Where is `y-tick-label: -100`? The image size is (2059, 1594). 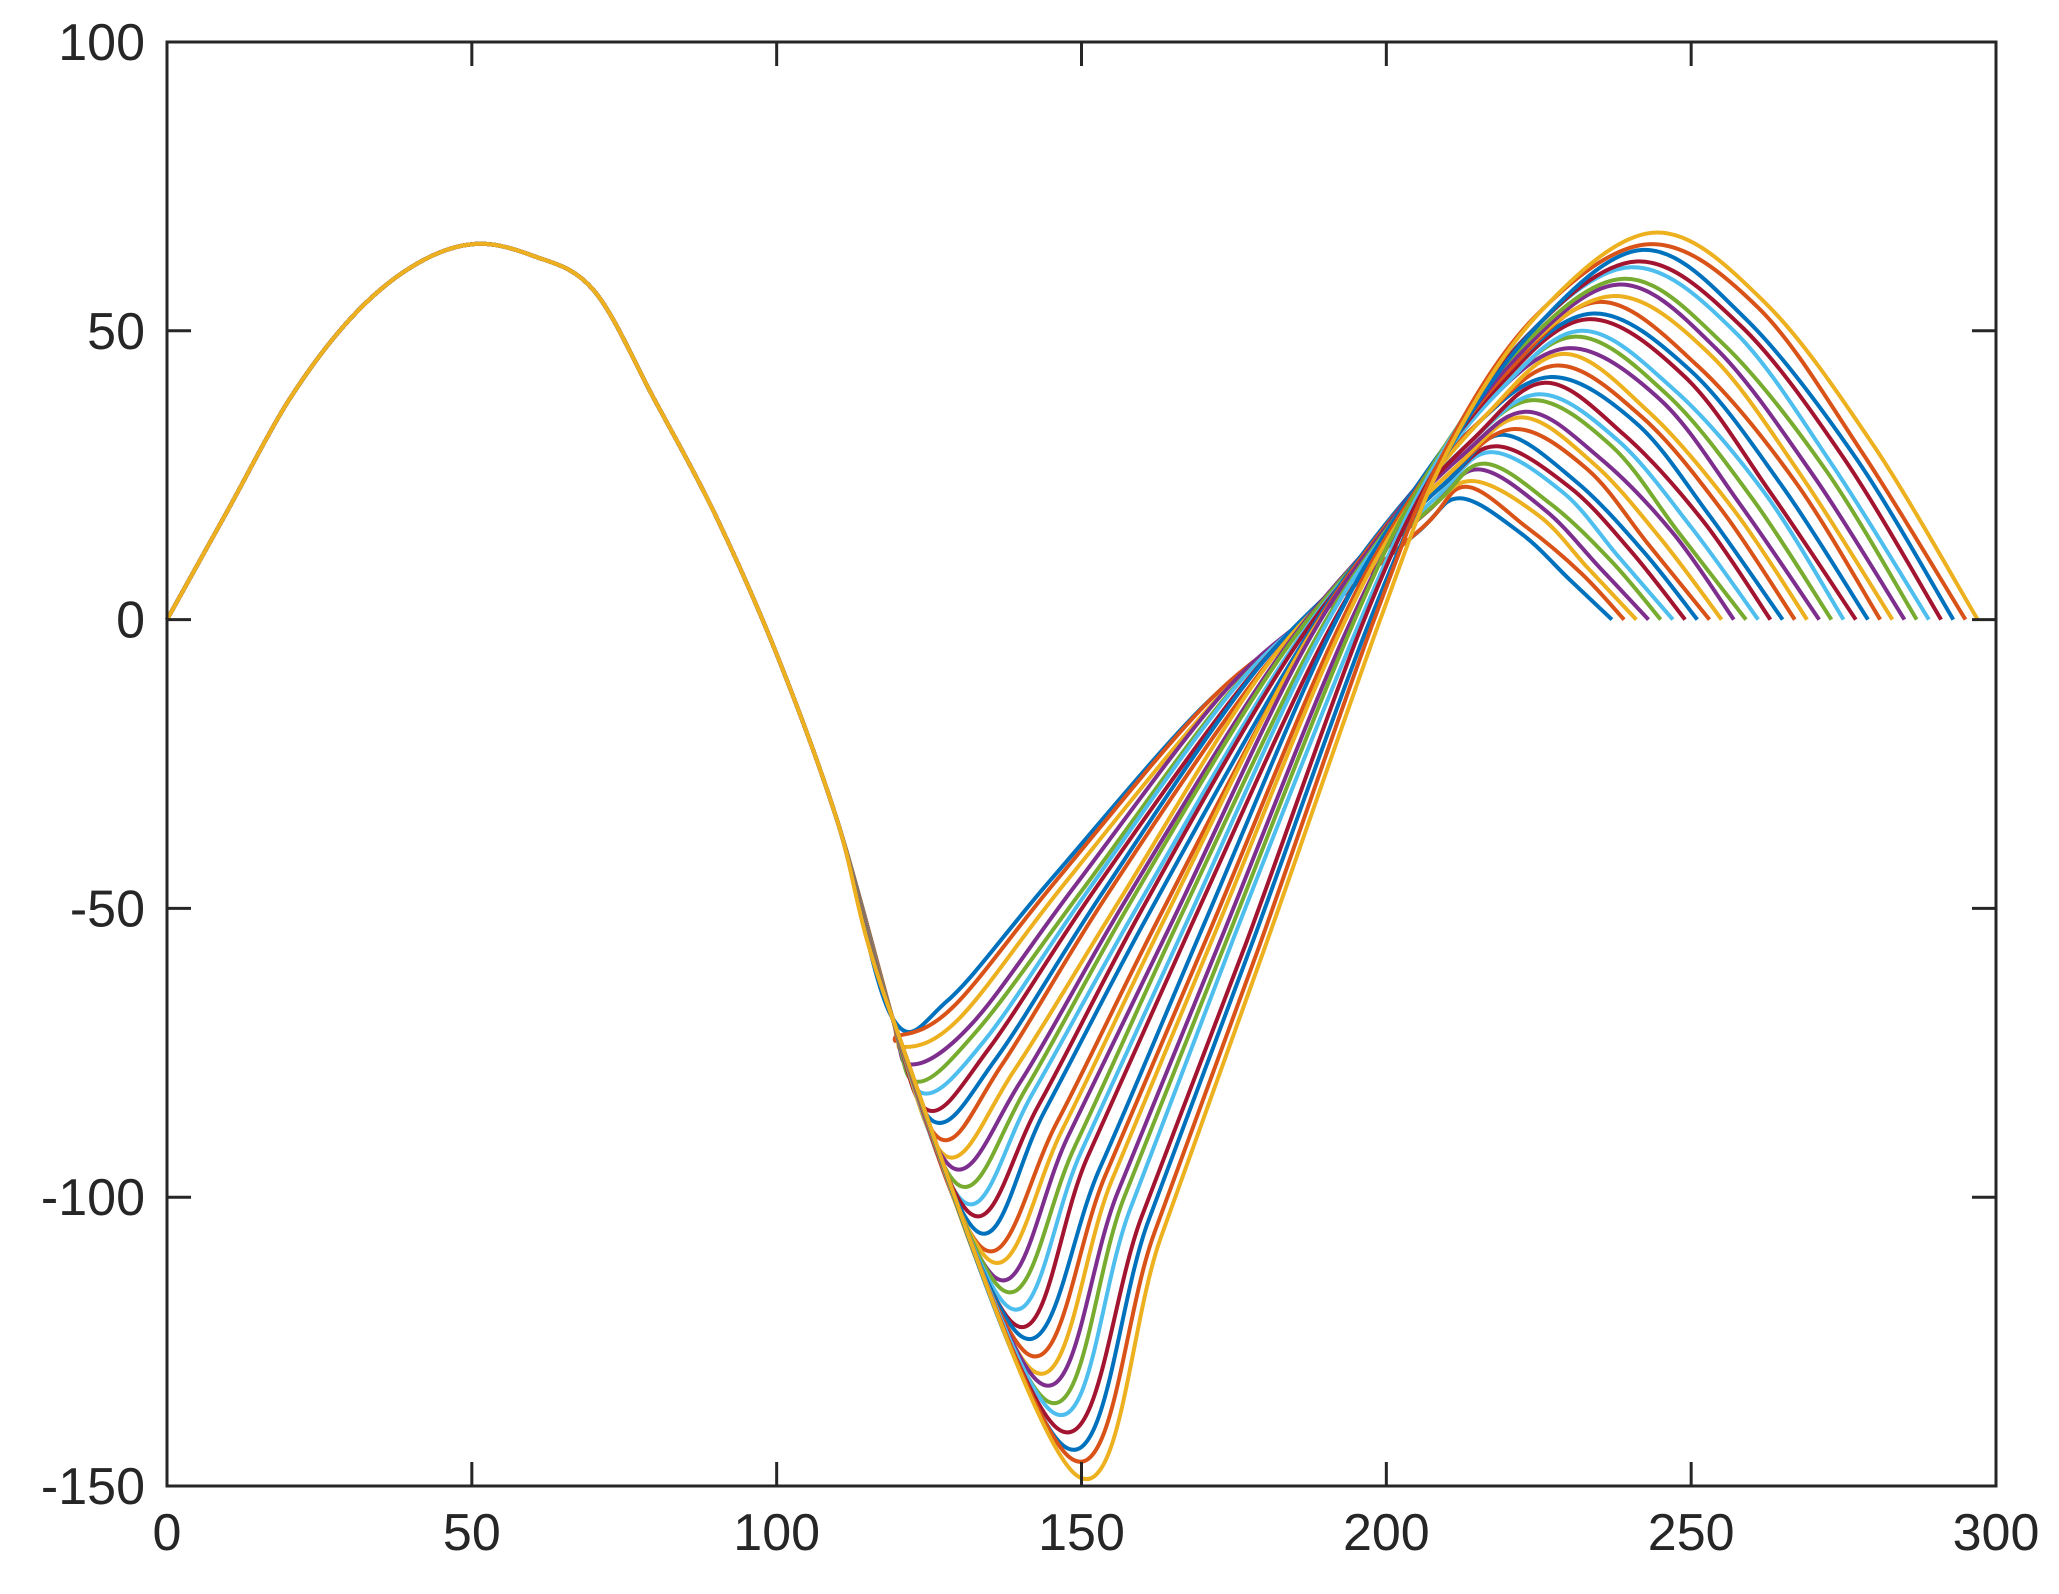
y-tick-label: -100 is located at coordinates (93, 1198).